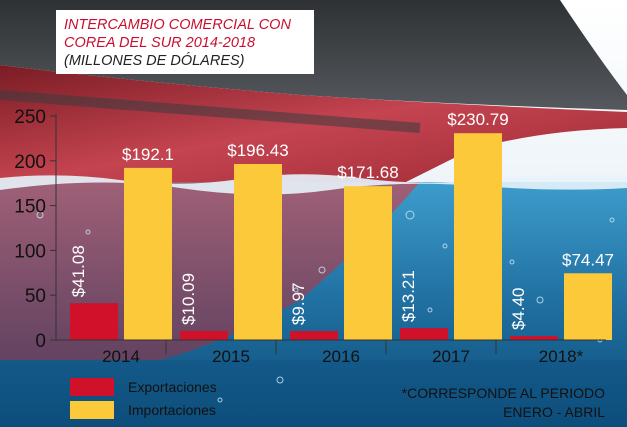 Image resolution: width=627 pixels, height=427 pixels. What do you see at coordinates (40, 341) in the screenshot?
I see `y-tick-label: 0` at bounding box center [40, 341].